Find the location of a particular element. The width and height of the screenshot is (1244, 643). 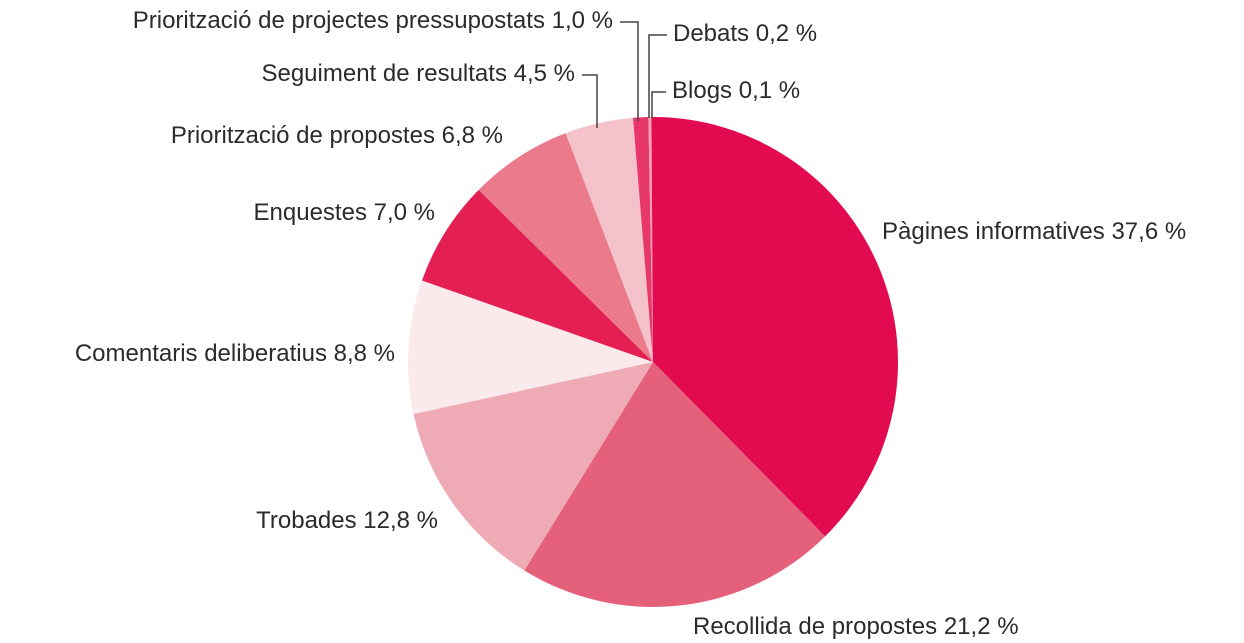

slice-label: Recollida de propostes 21,2 % is located at coordinates (856, 626).